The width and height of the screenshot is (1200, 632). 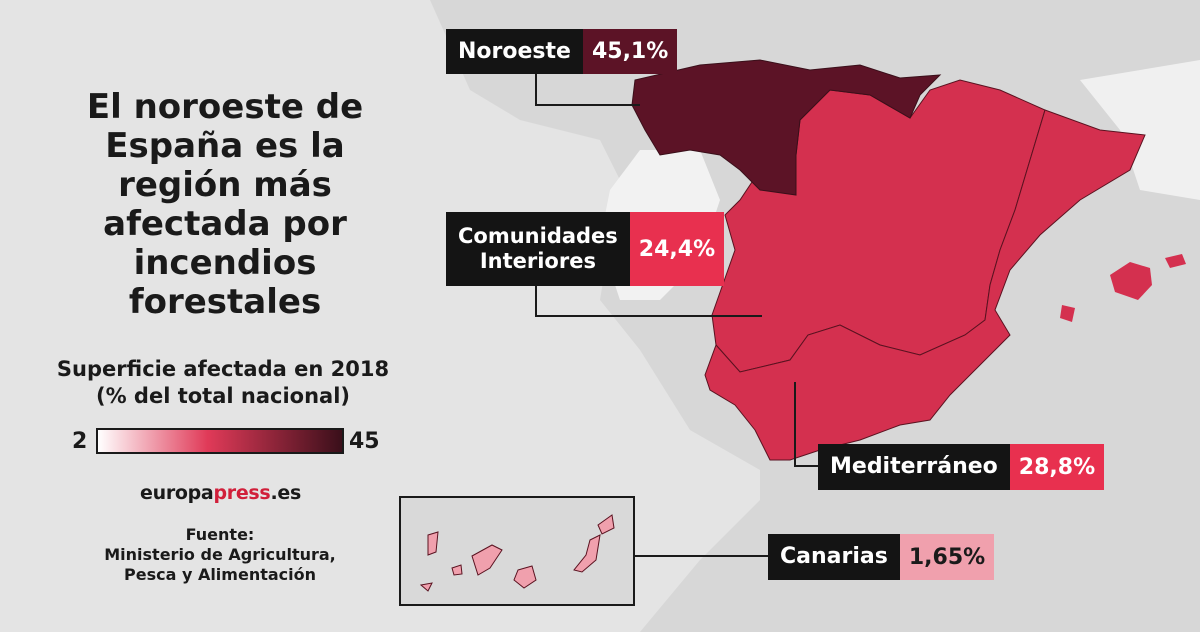 What do you see at coordinates (487, 560) in the screenshot?
I see `island-tenerife` at bounding box center [487, 560].